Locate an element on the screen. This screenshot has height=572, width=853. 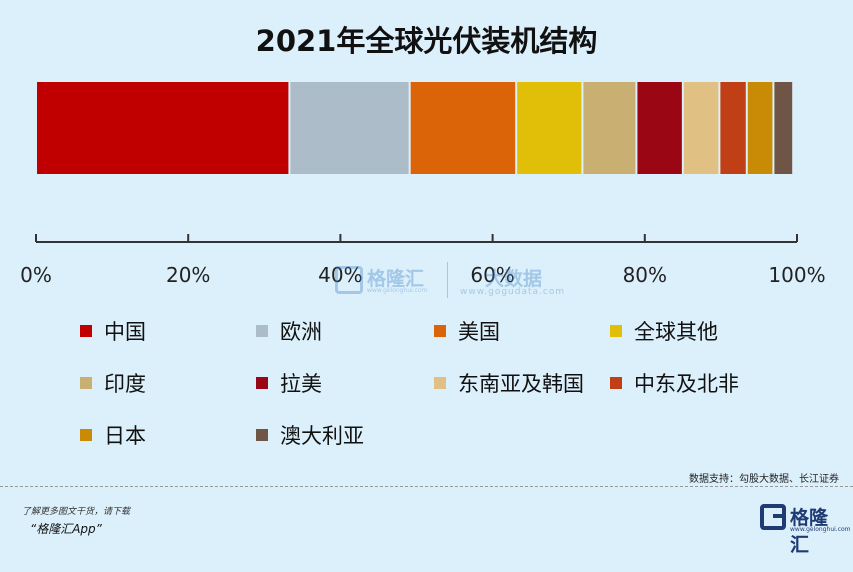
legend-label-9: 澳大利亚 is located at coordinates (322, 436).